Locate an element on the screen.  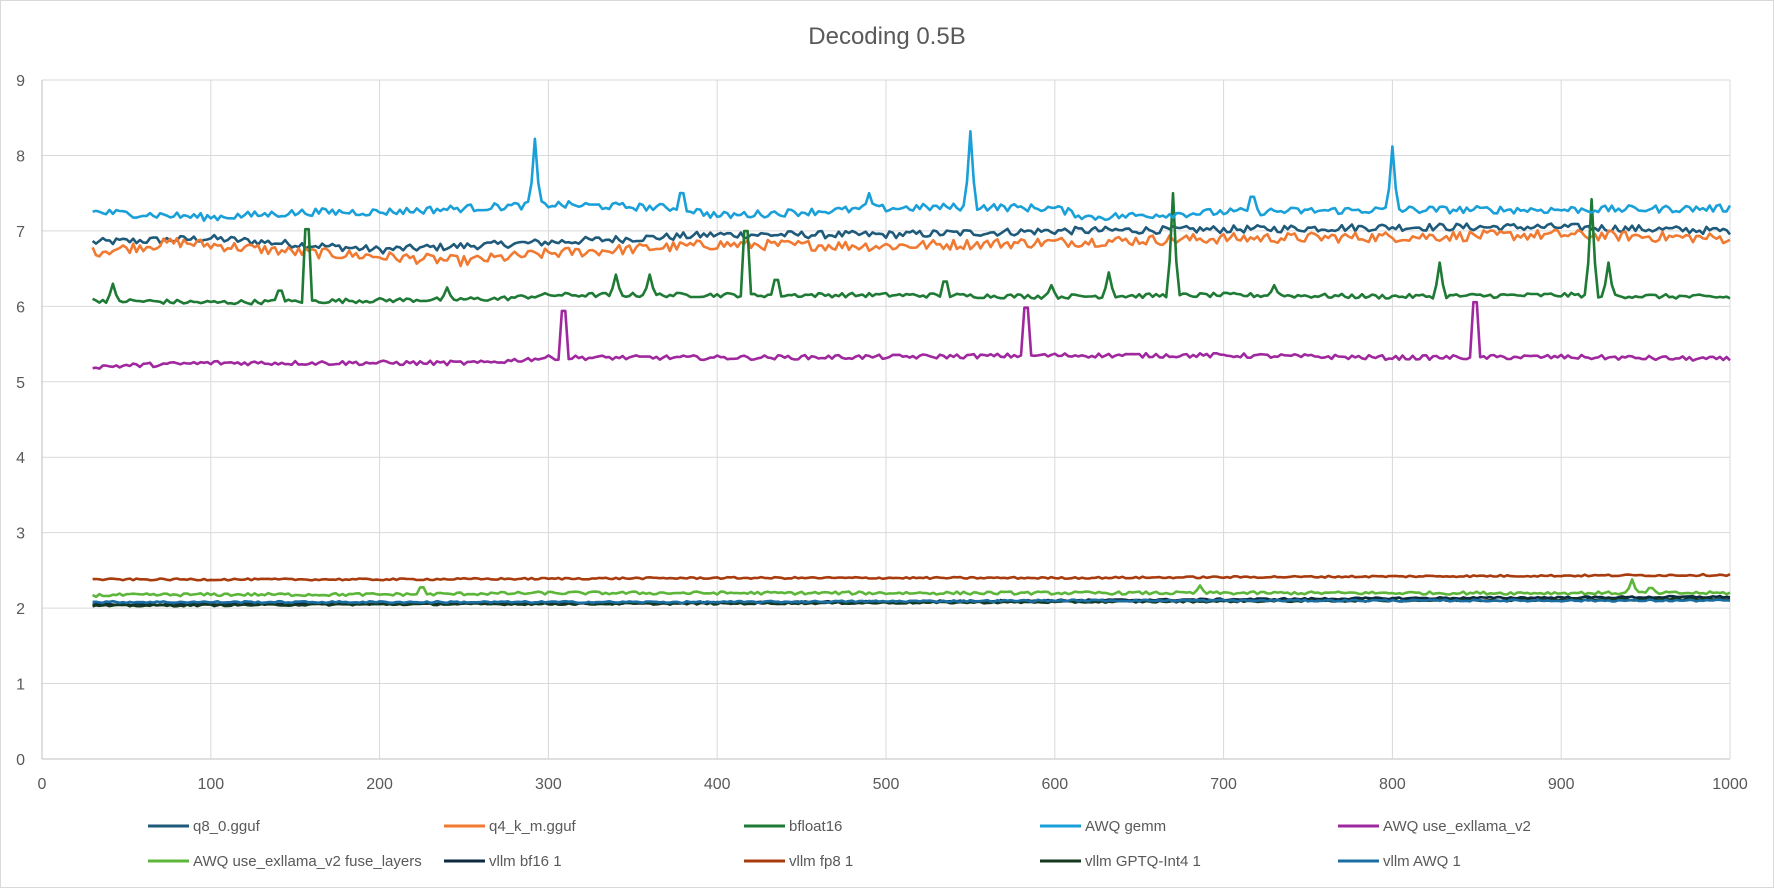
legend-entry: q4_k_m.gguf is located at coordinates (510, 826).